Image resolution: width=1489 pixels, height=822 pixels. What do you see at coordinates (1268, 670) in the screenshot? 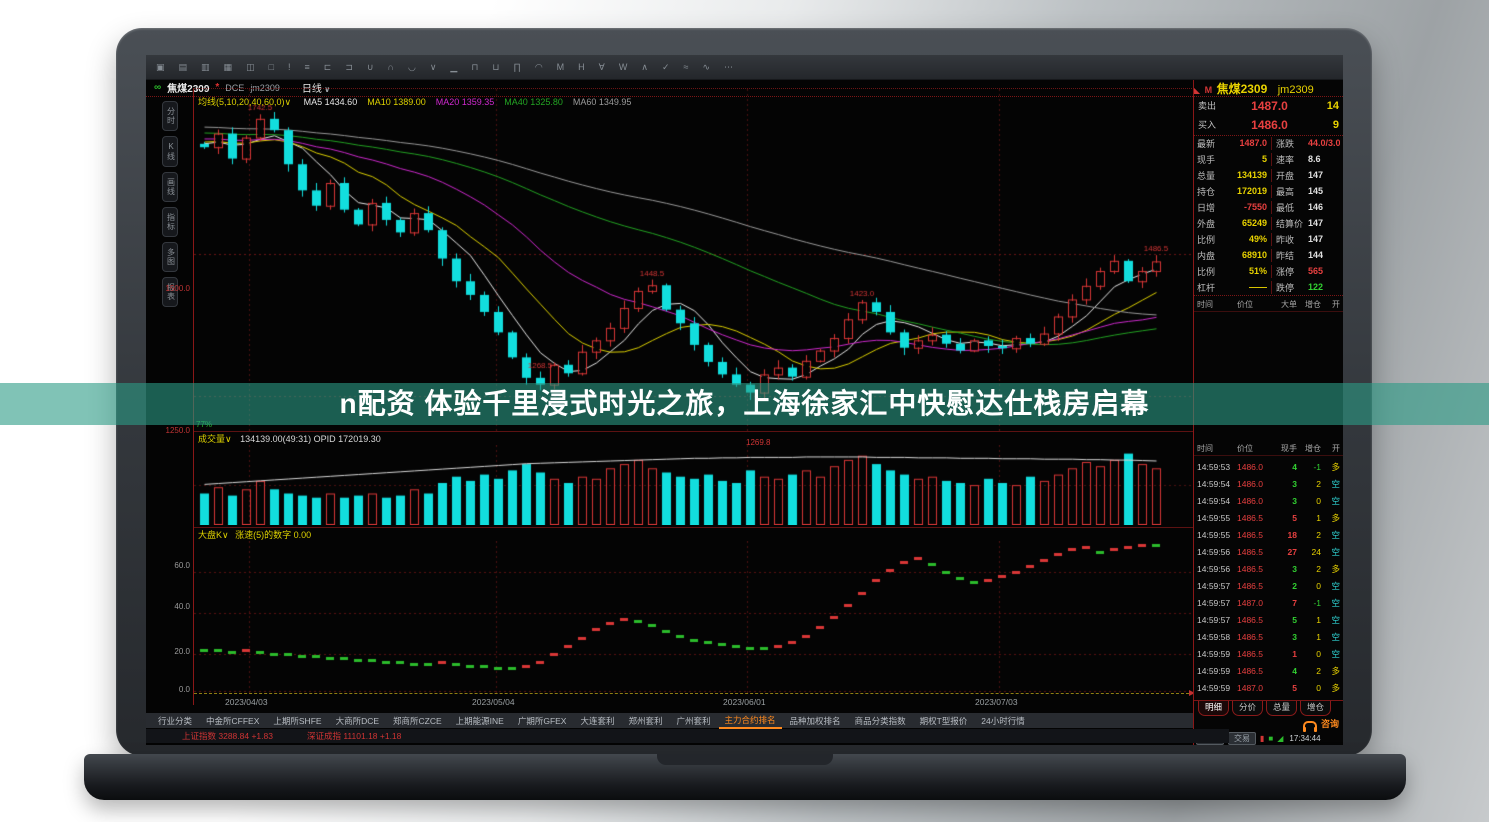
I see `tick-row: 14:59:59 1486.5 4 2 多` at bounding box center [1268, 670].